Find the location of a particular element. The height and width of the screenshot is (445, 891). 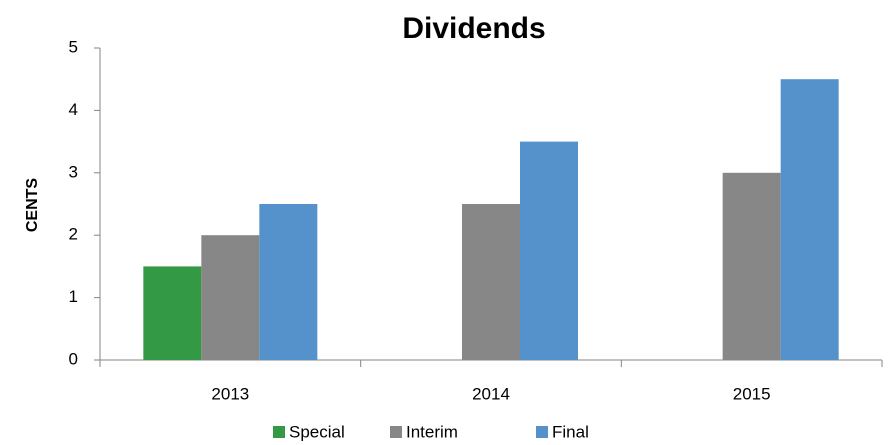

chart-title: Dividends is located at coordinates (473, 28).